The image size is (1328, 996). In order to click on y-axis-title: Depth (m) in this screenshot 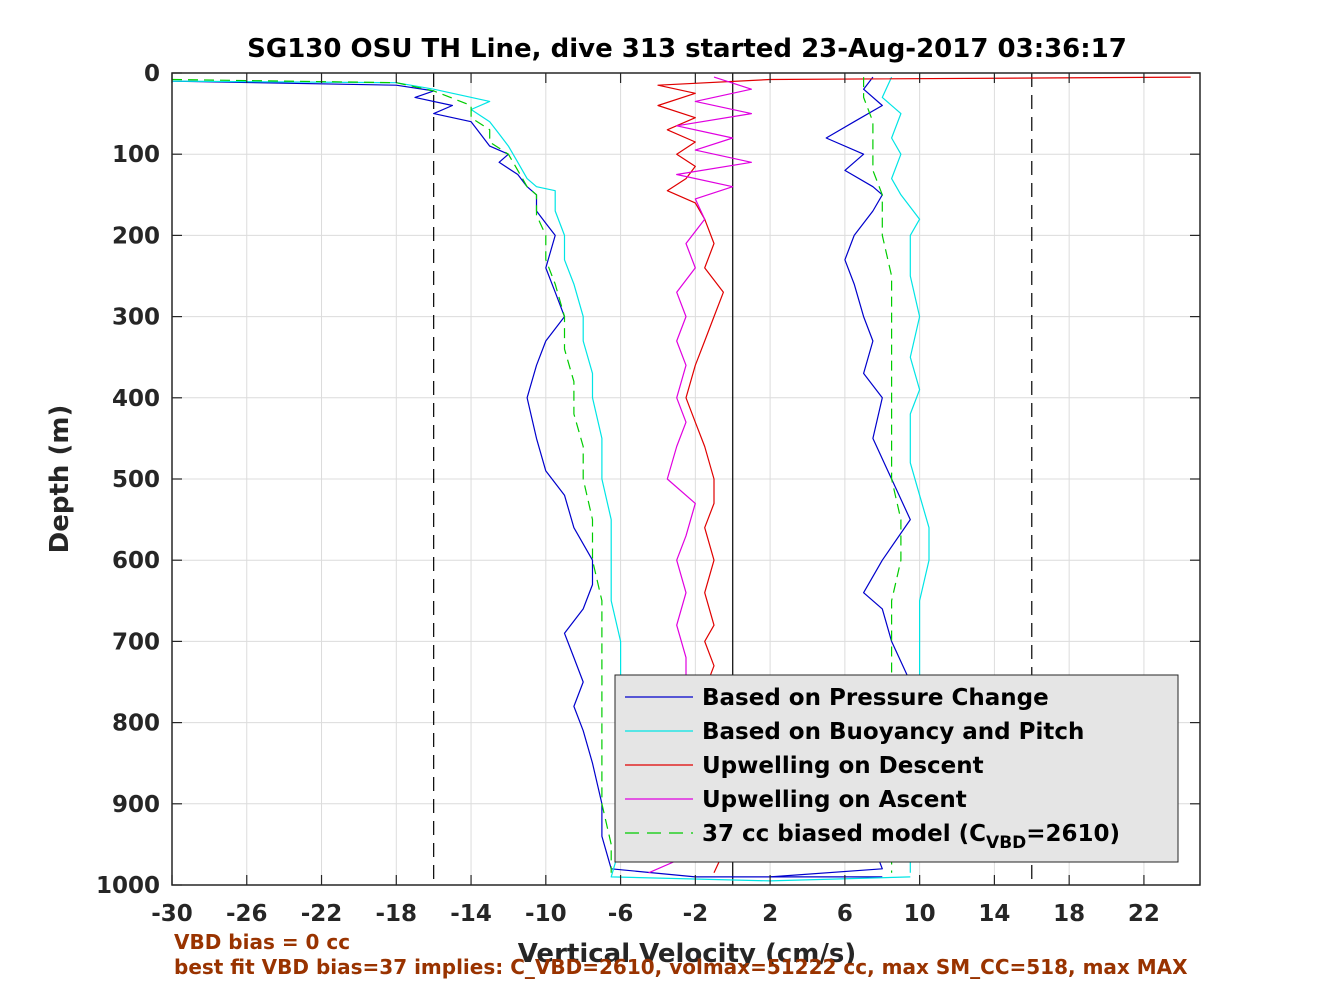, I will do `click(60, 479)`.